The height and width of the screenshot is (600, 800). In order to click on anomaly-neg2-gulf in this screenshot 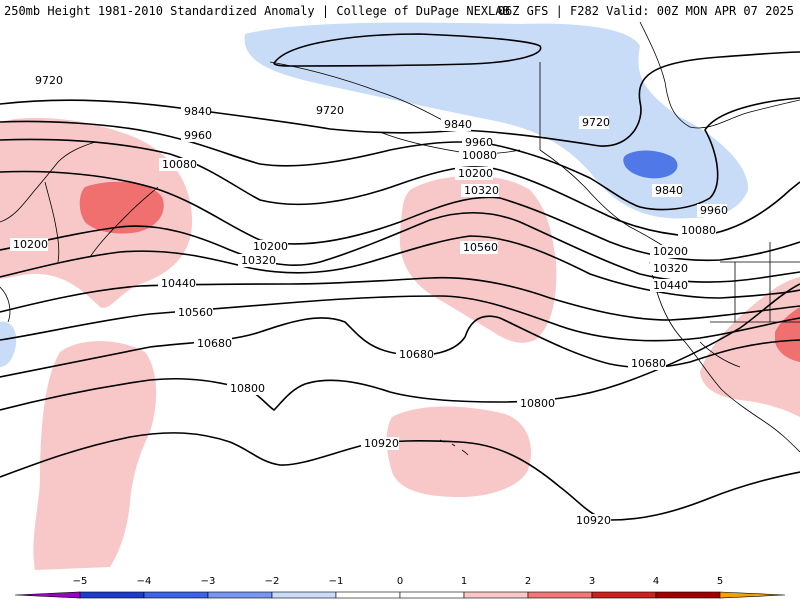, I will do `click(650, 164)`.